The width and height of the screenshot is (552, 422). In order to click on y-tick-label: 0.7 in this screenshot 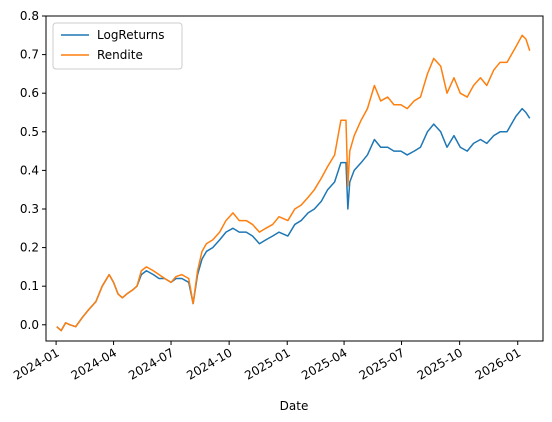, I will do `click(29, 55)`.